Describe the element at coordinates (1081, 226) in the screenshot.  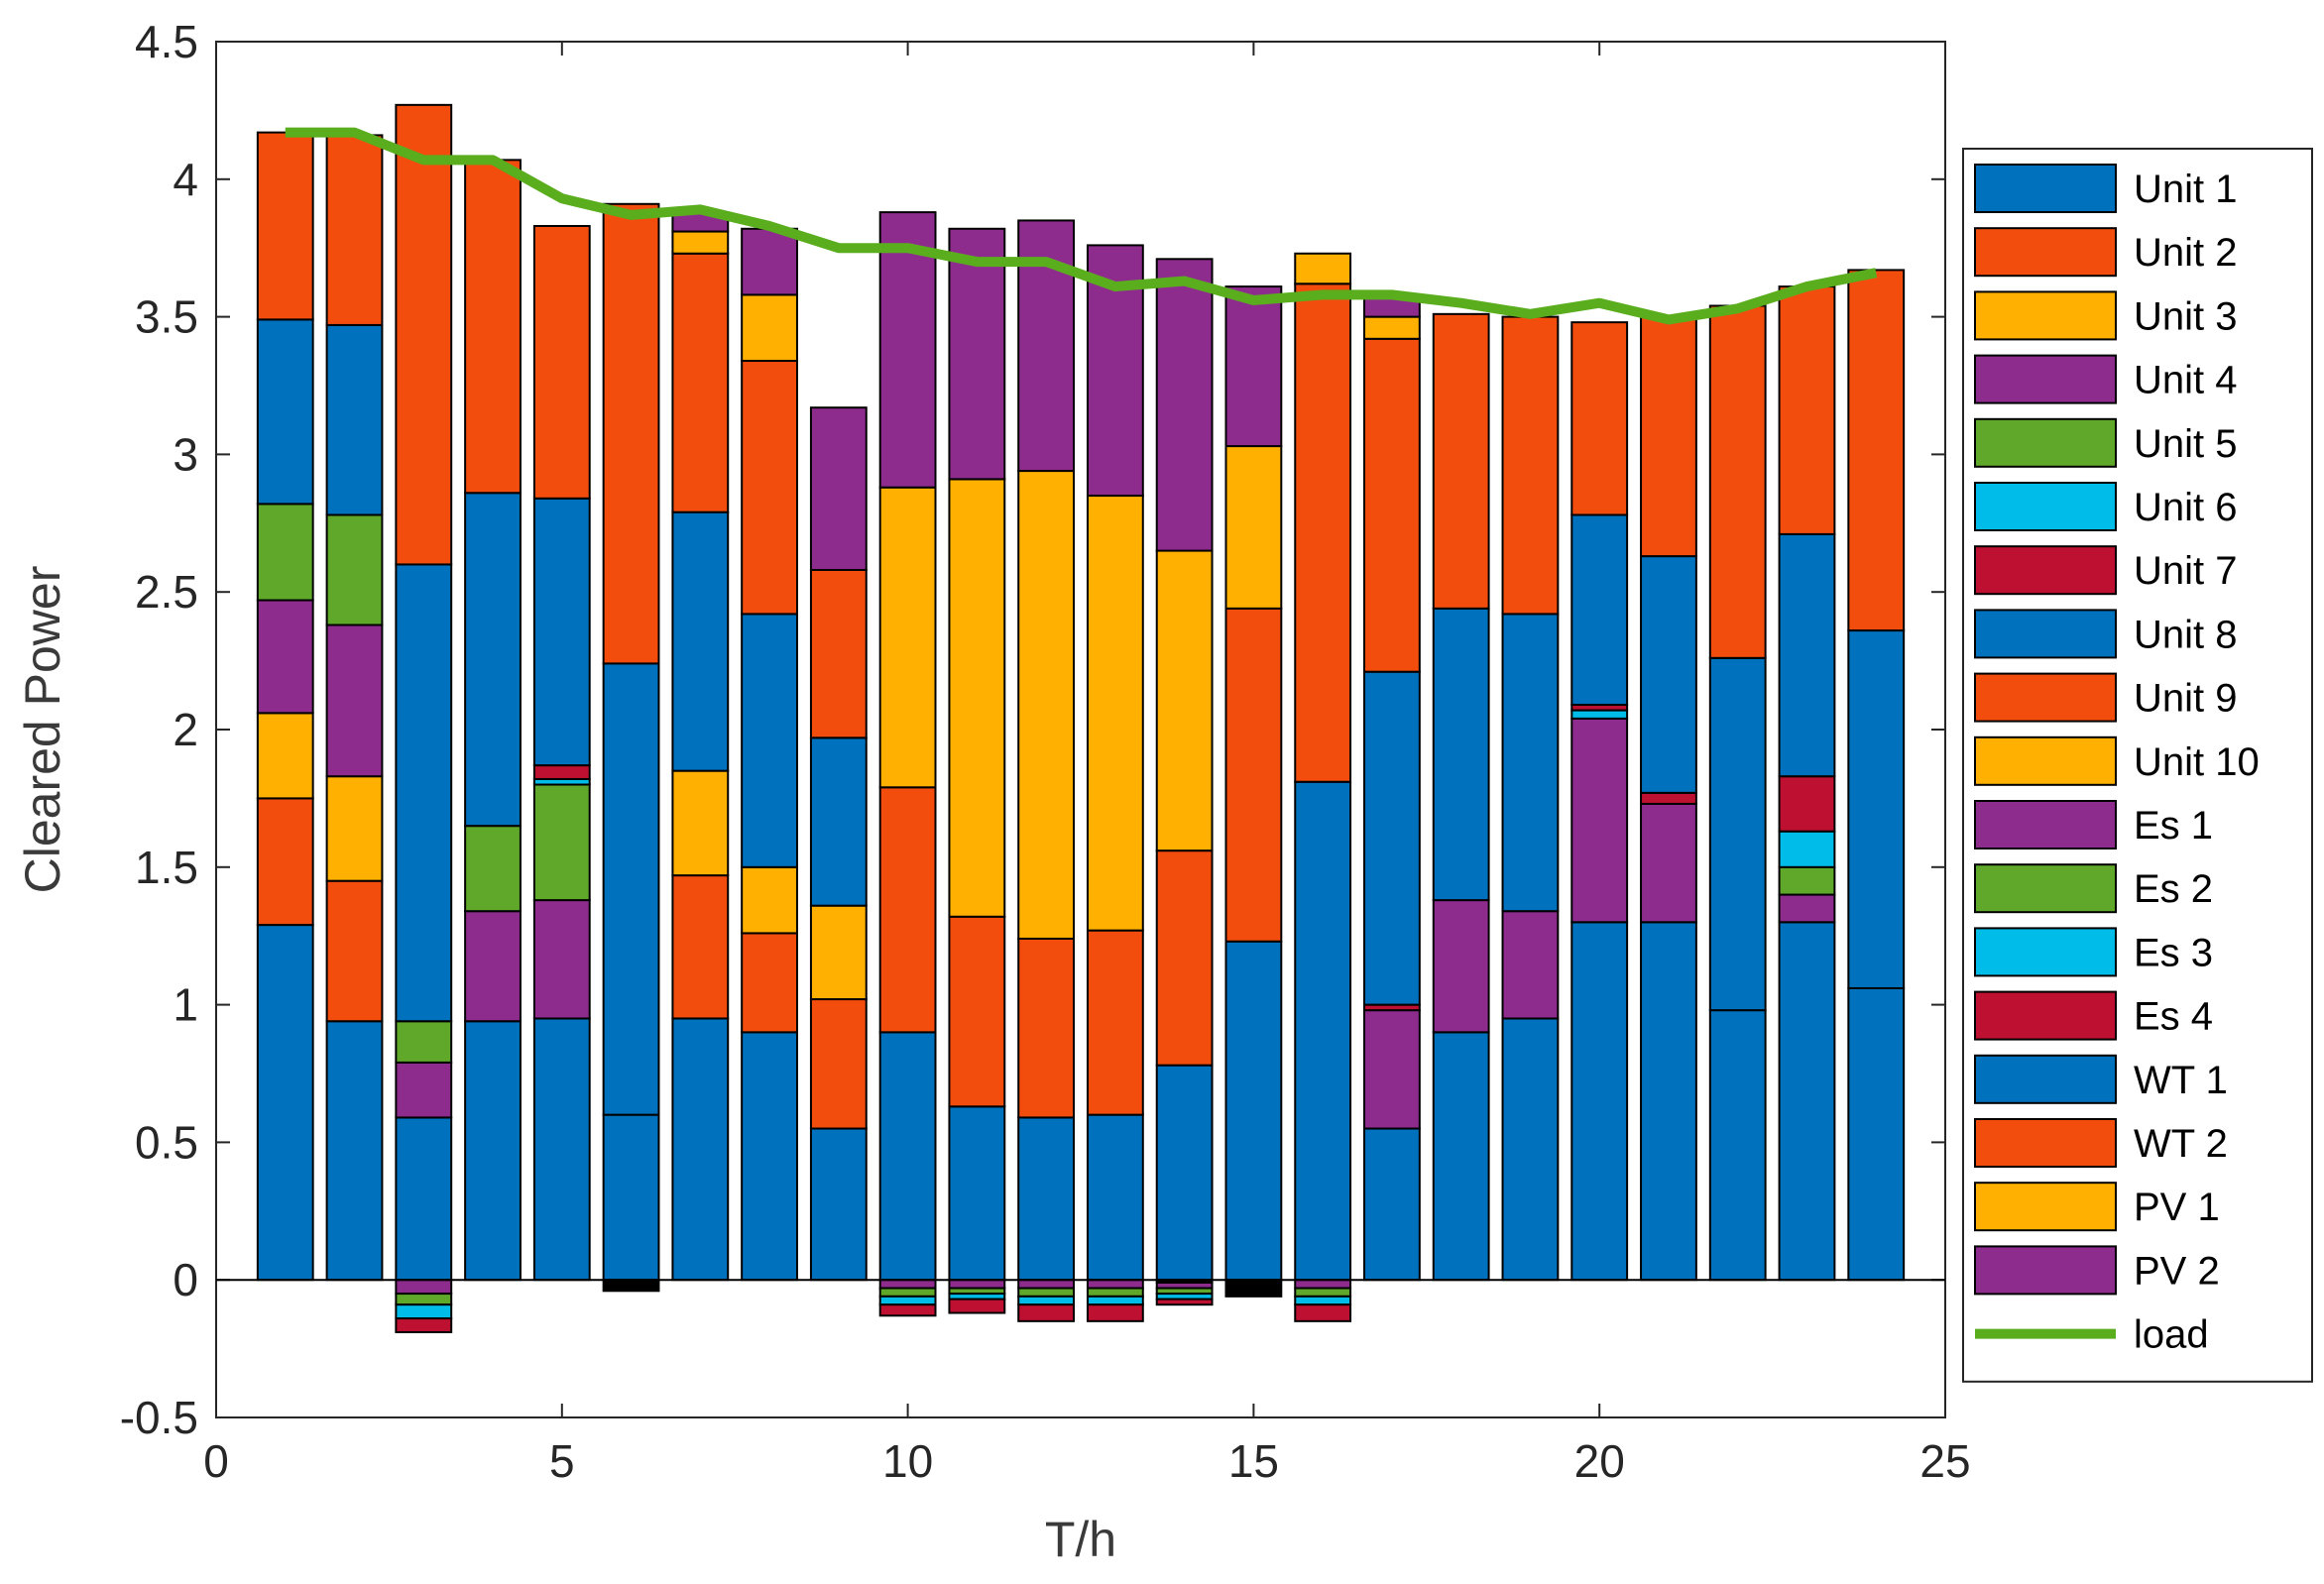
I see `load-line-layer` at that location.